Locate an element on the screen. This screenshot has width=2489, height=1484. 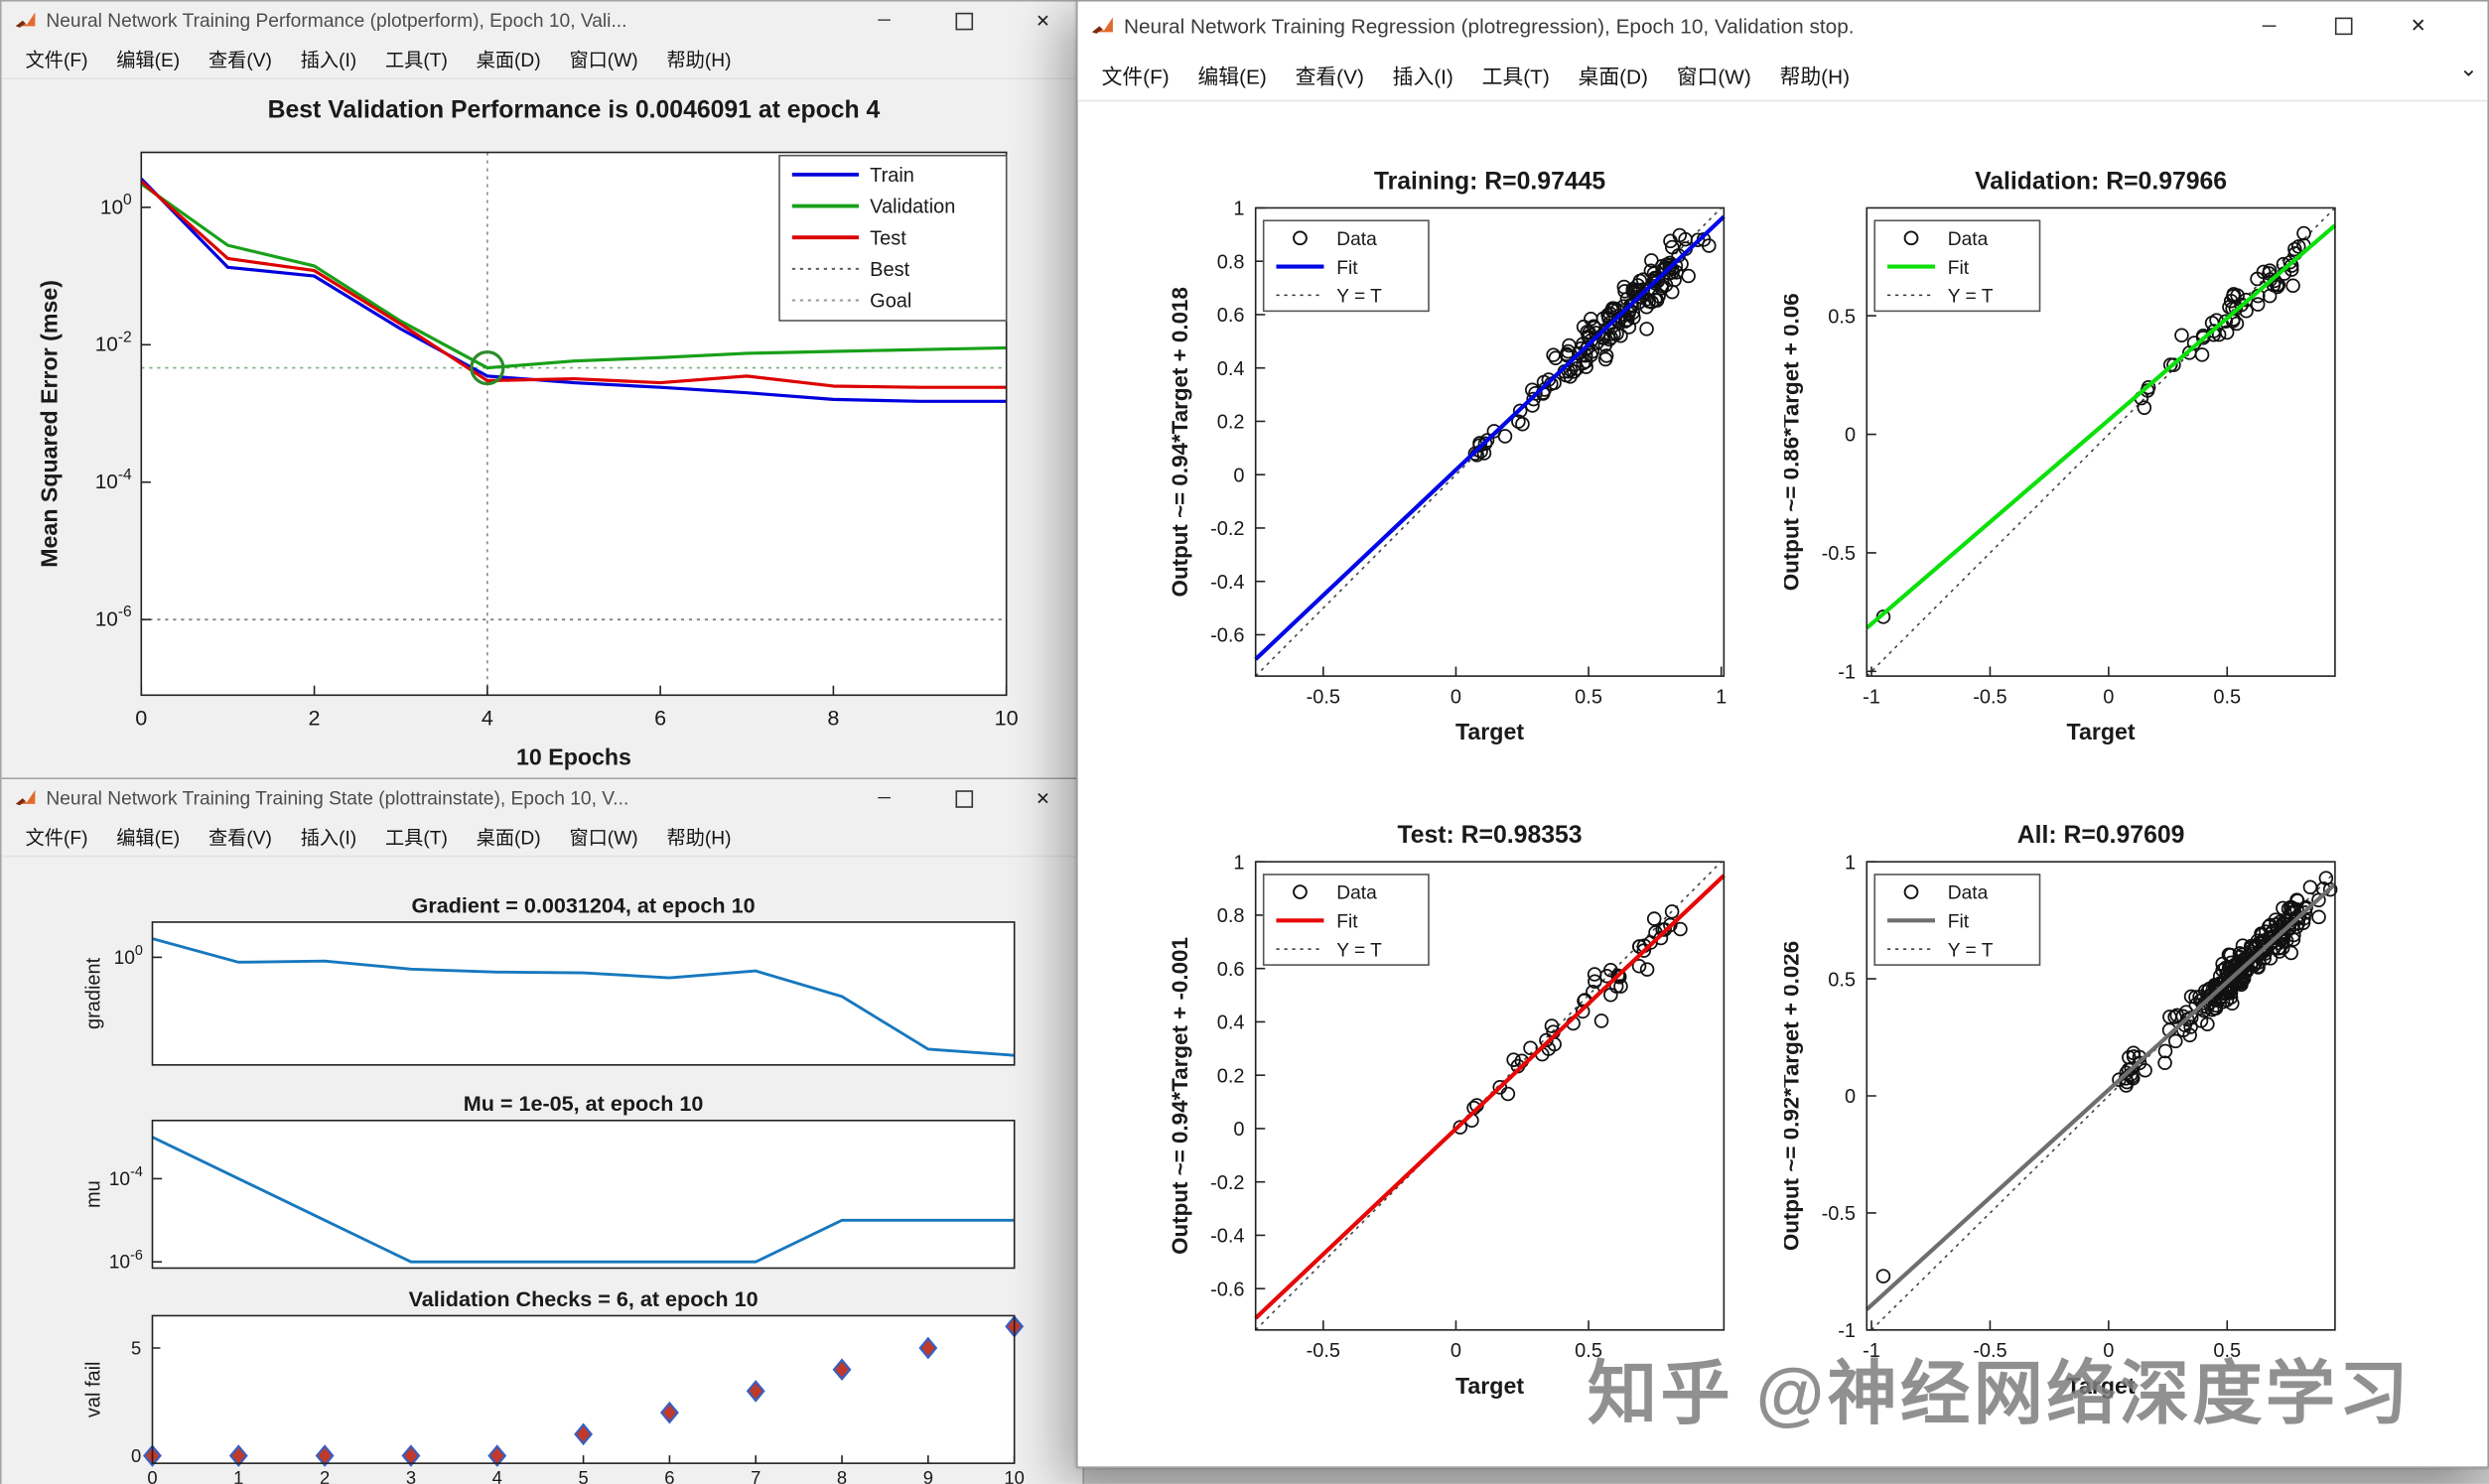
svg-text: 5 is located at coordinates (583, 1475).